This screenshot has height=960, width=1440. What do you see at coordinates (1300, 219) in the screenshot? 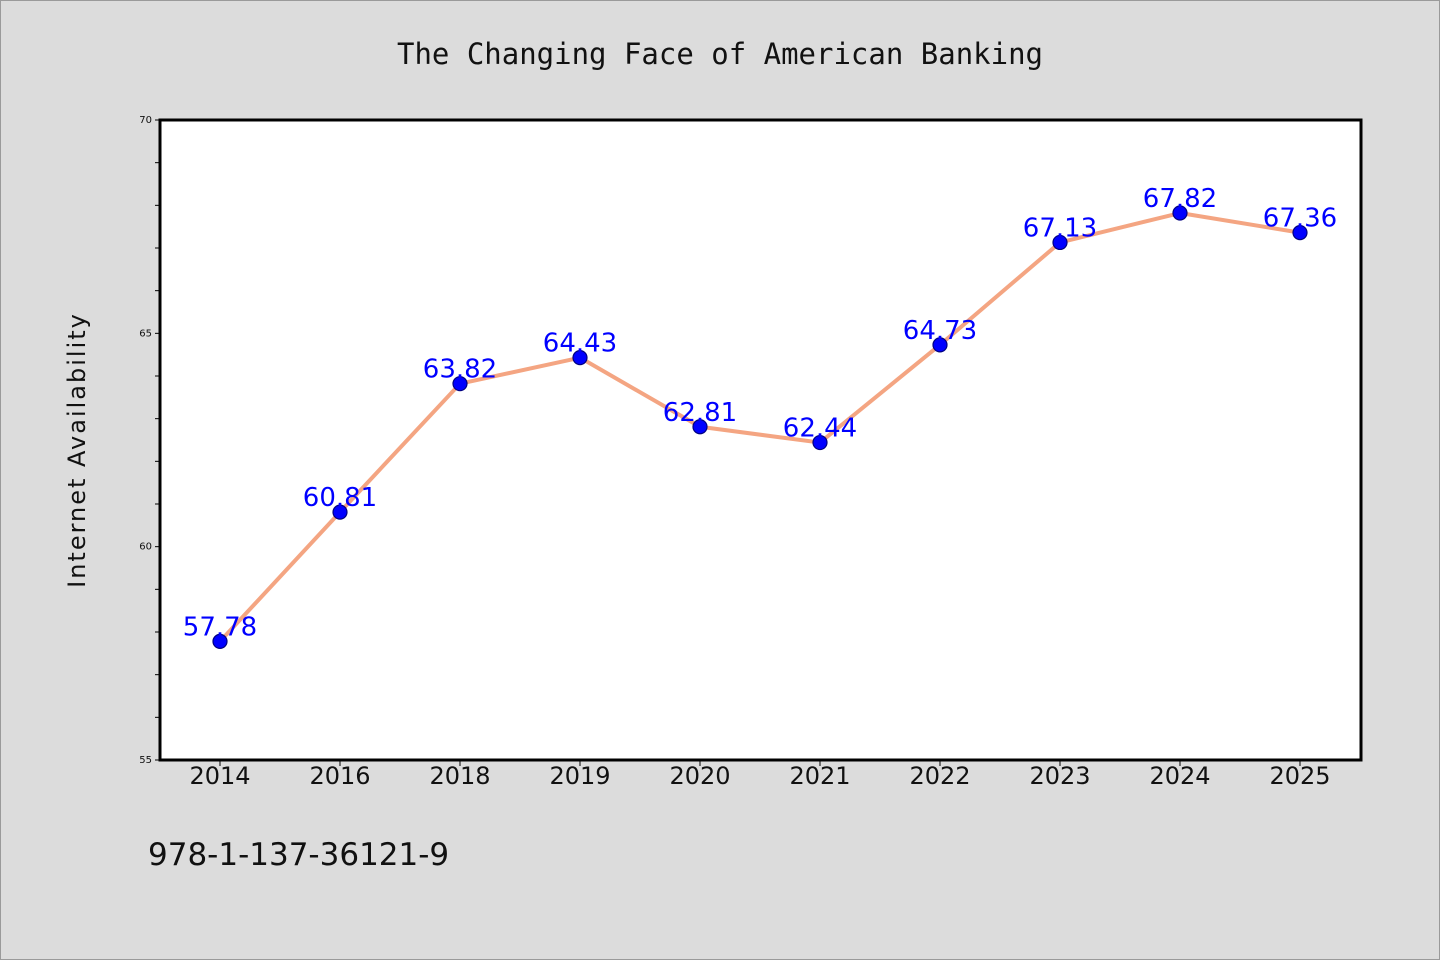
I see `data-label: 67.36` at bounding box center [1300, 219].